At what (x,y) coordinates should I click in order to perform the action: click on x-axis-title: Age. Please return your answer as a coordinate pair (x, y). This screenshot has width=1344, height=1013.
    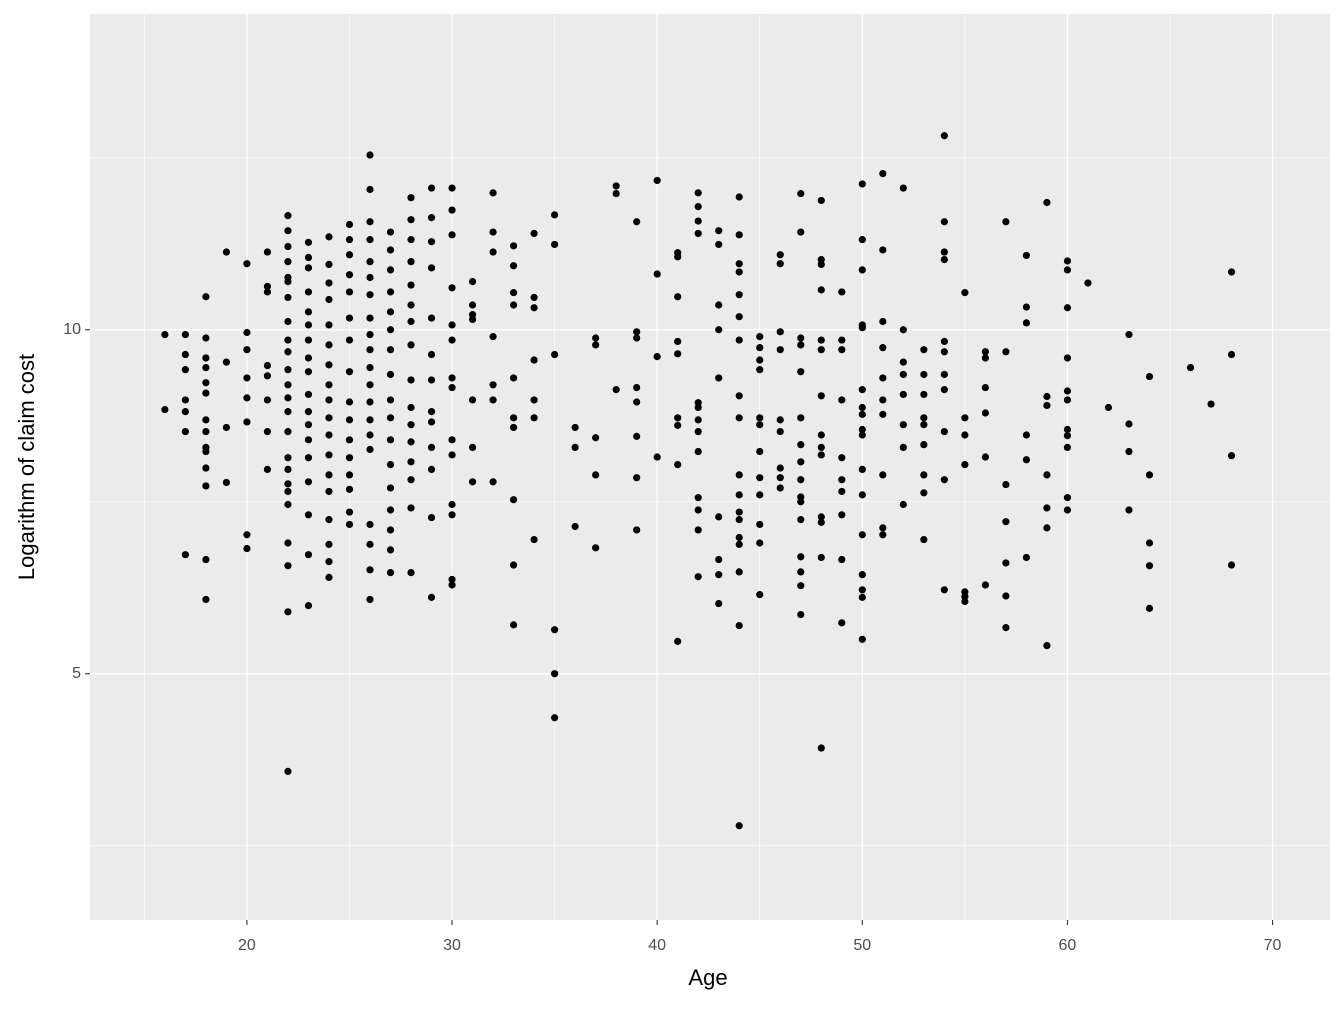
    Looking at the image, I should click on (707, 977).